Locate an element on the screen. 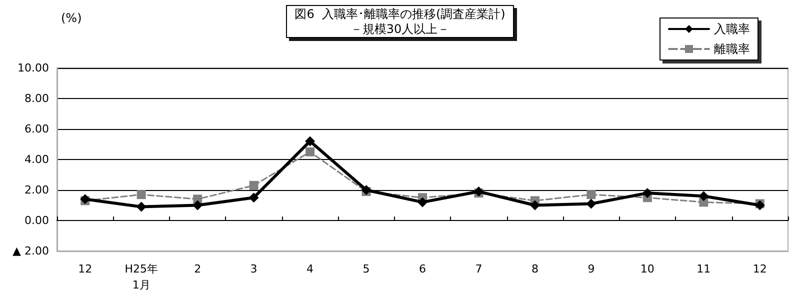 Image resolution: width=800 pixels, height=298 pixels. chart-subtitle: －規模30人以上－ is located at coordinates (400, 29).